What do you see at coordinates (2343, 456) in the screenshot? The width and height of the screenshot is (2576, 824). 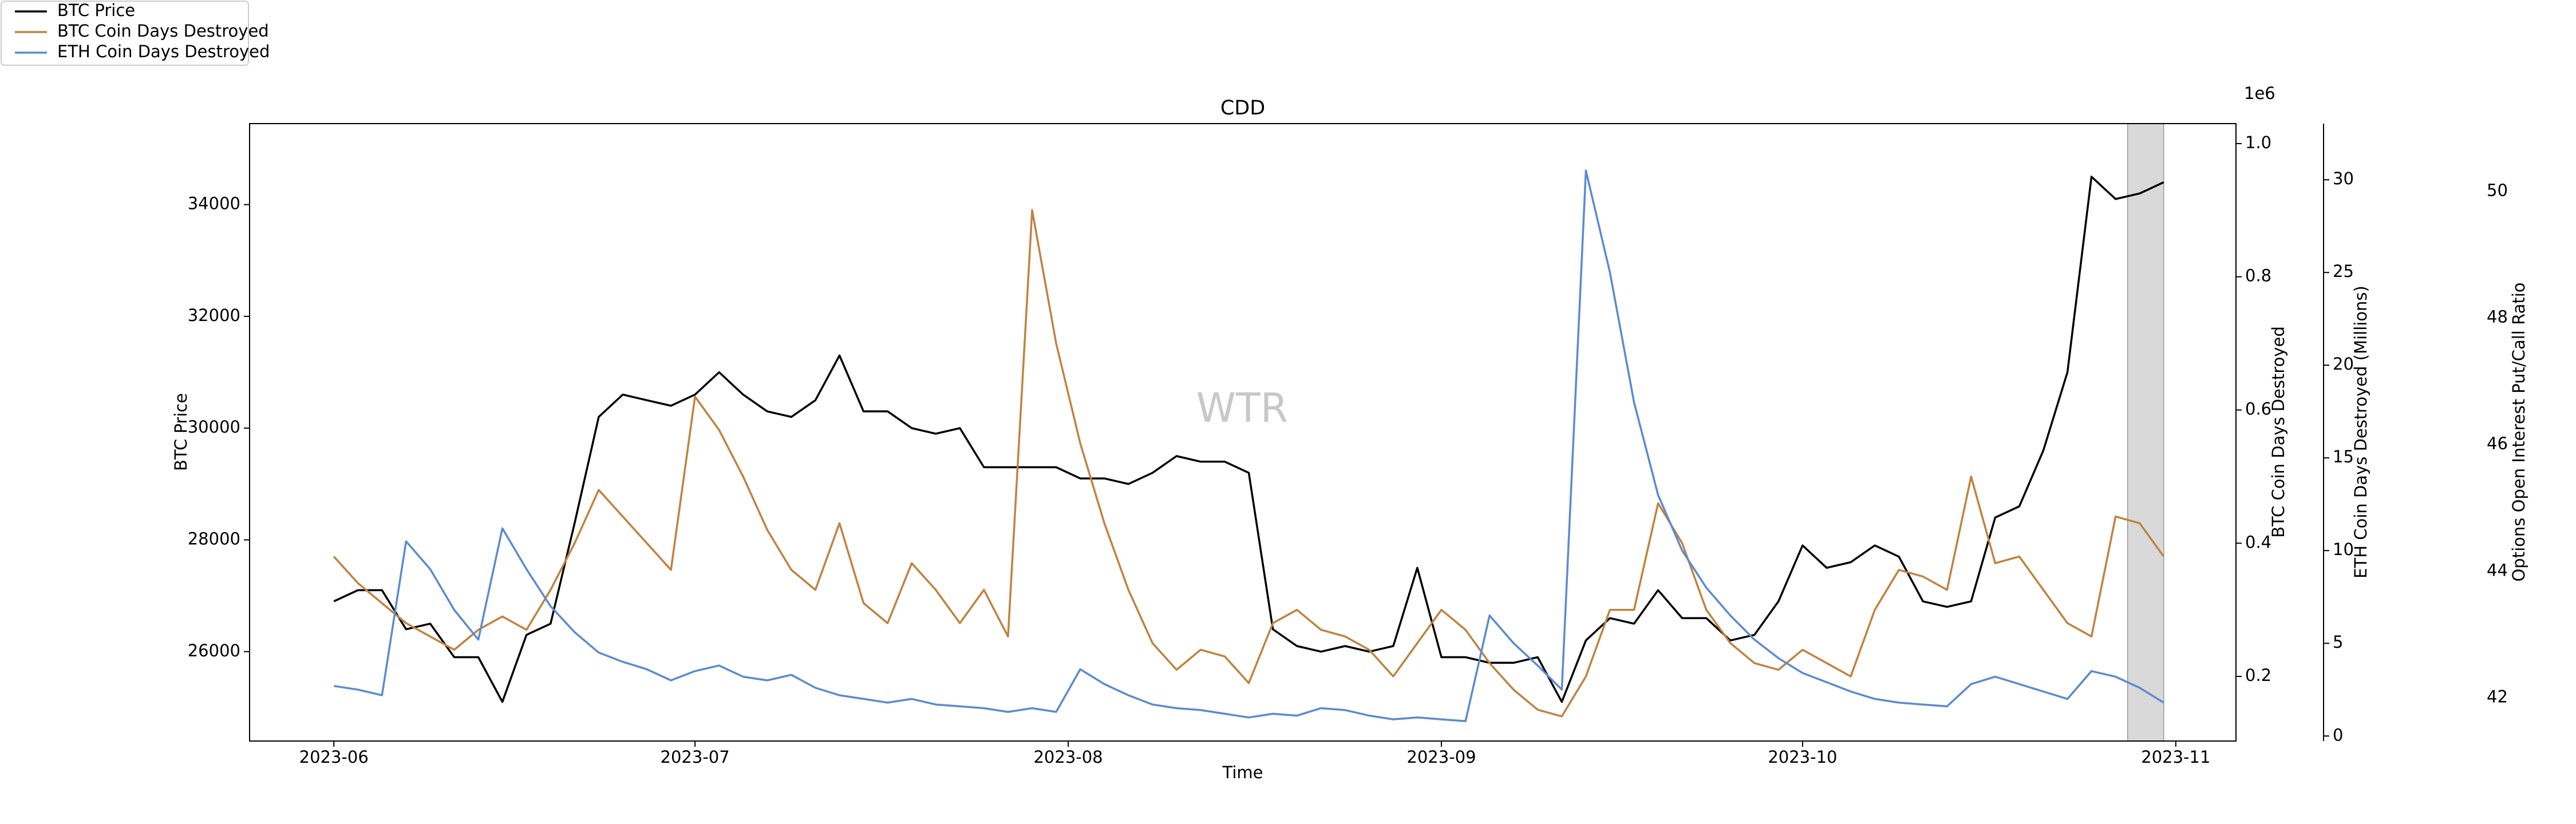 I see `y3-tick-label: 15` at bounding box center [2343, 456].